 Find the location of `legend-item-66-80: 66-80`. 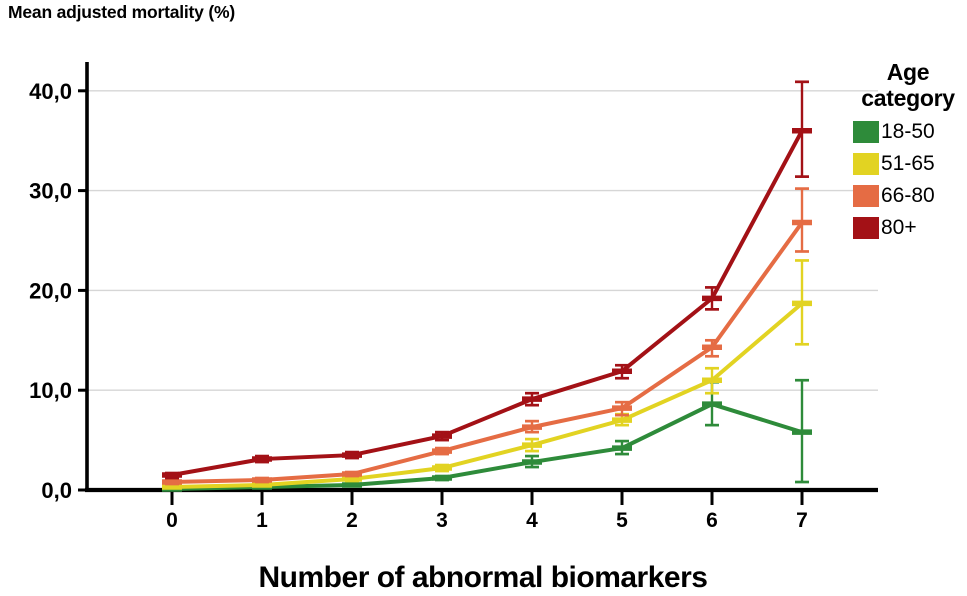

legend-item-66-80: 66-80 is located at coordinates (908, 196).